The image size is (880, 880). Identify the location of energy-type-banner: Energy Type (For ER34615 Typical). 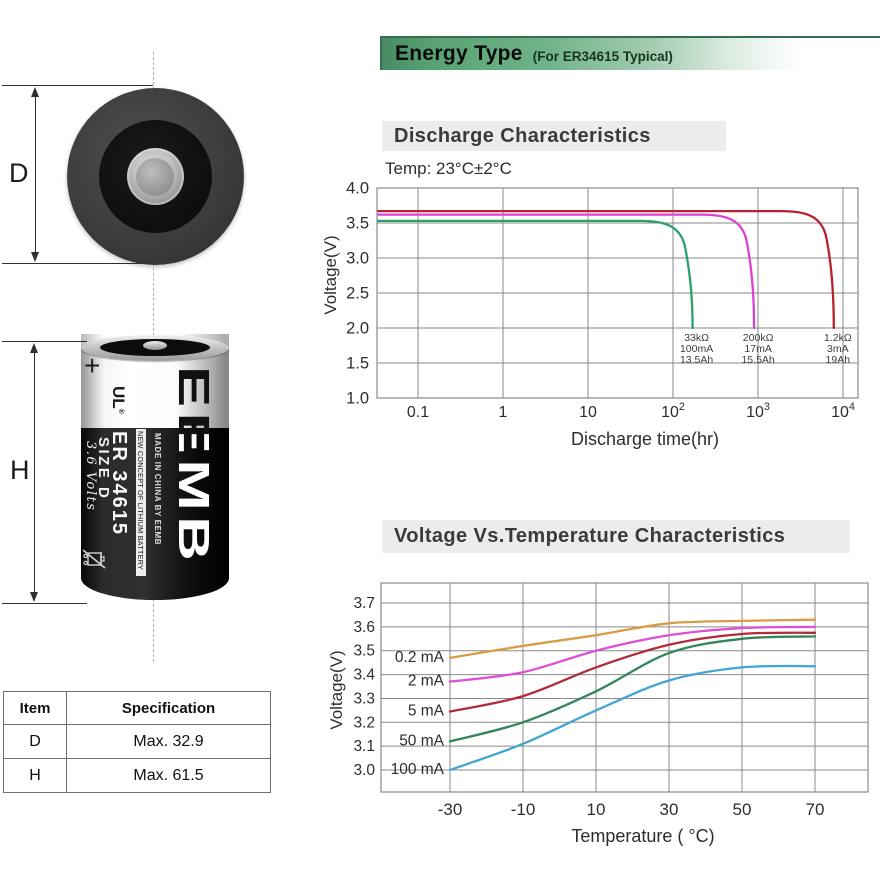
(630, 53).